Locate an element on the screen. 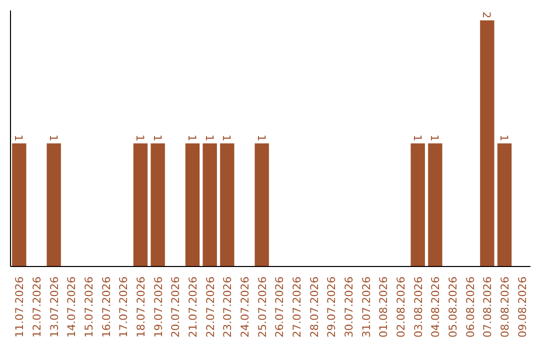 The image size is (540, 340). x-tick-label: 08.08.2026 is located at coordinates (505, 307).